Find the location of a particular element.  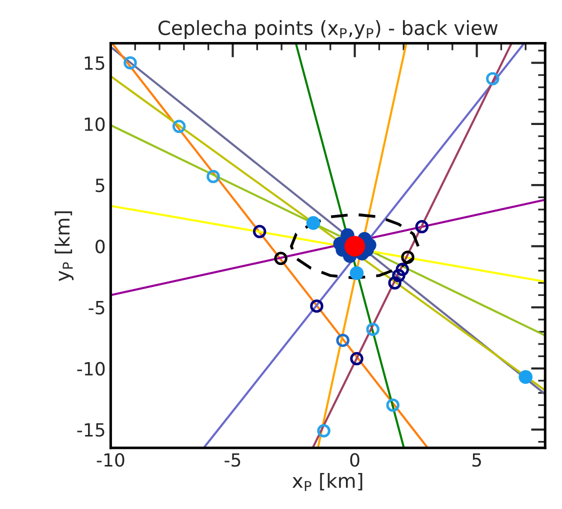

y-tick-label: -5 is located at coordinates (96, 307).